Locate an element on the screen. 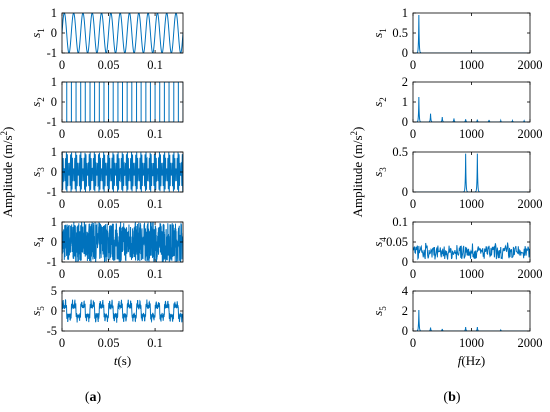  y-tick-label: 4 is located at coordinates (405, 291).